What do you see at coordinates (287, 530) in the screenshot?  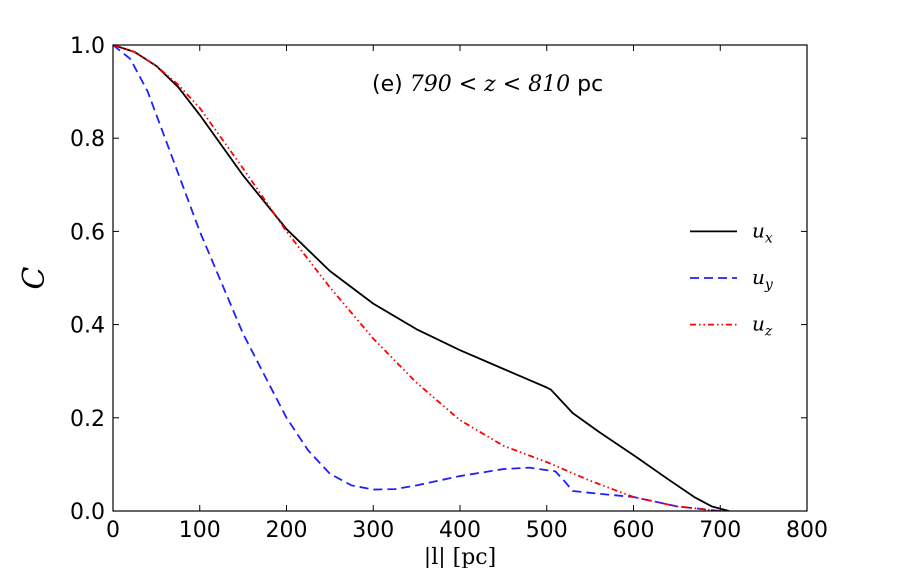 I see `x-tick-label: 200` at bounding box center [287, 530].